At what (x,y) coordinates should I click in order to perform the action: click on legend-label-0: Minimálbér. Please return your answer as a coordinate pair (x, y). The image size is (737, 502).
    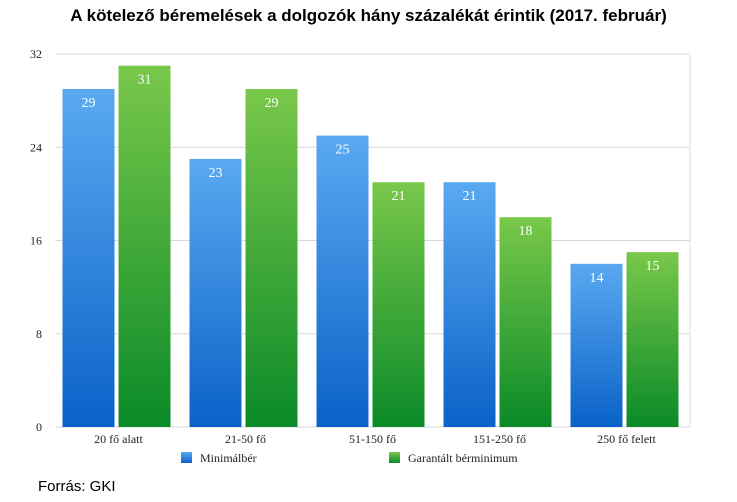
    Looking at the image, I should click on (228, 458).